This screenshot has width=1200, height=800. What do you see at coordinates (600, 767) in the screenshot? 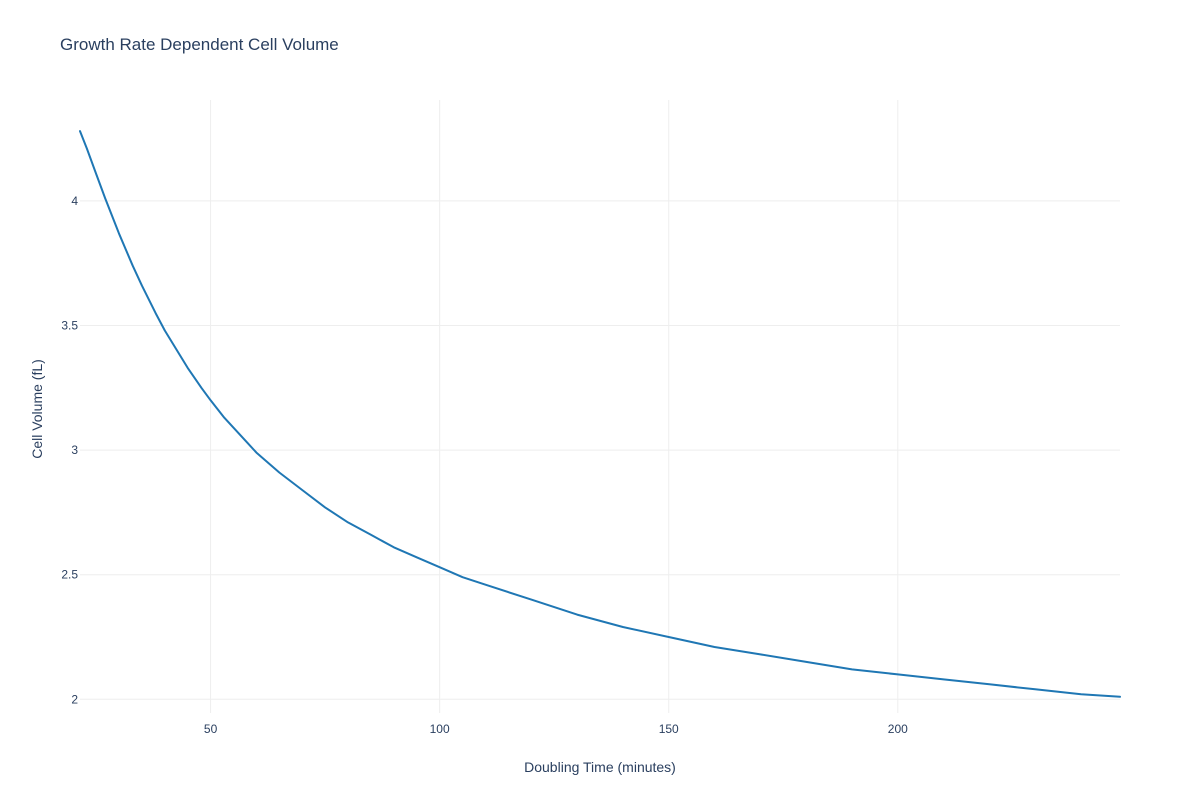
I see `x-axis-title: Doubling Time (minutes)` at bounding box center [600, 767].